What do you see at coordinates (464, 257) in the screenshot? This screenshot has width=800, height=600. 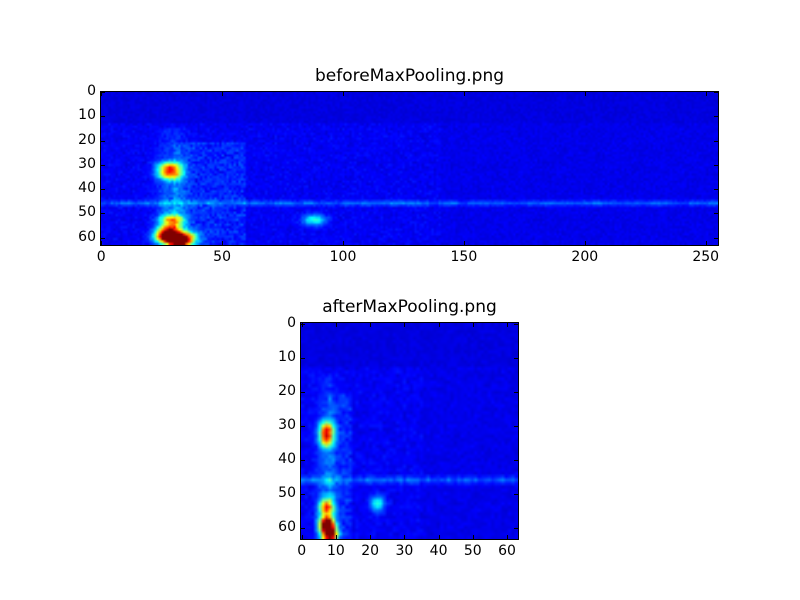 I see `x-tick-label: 150` at bounding box center [464, 257].